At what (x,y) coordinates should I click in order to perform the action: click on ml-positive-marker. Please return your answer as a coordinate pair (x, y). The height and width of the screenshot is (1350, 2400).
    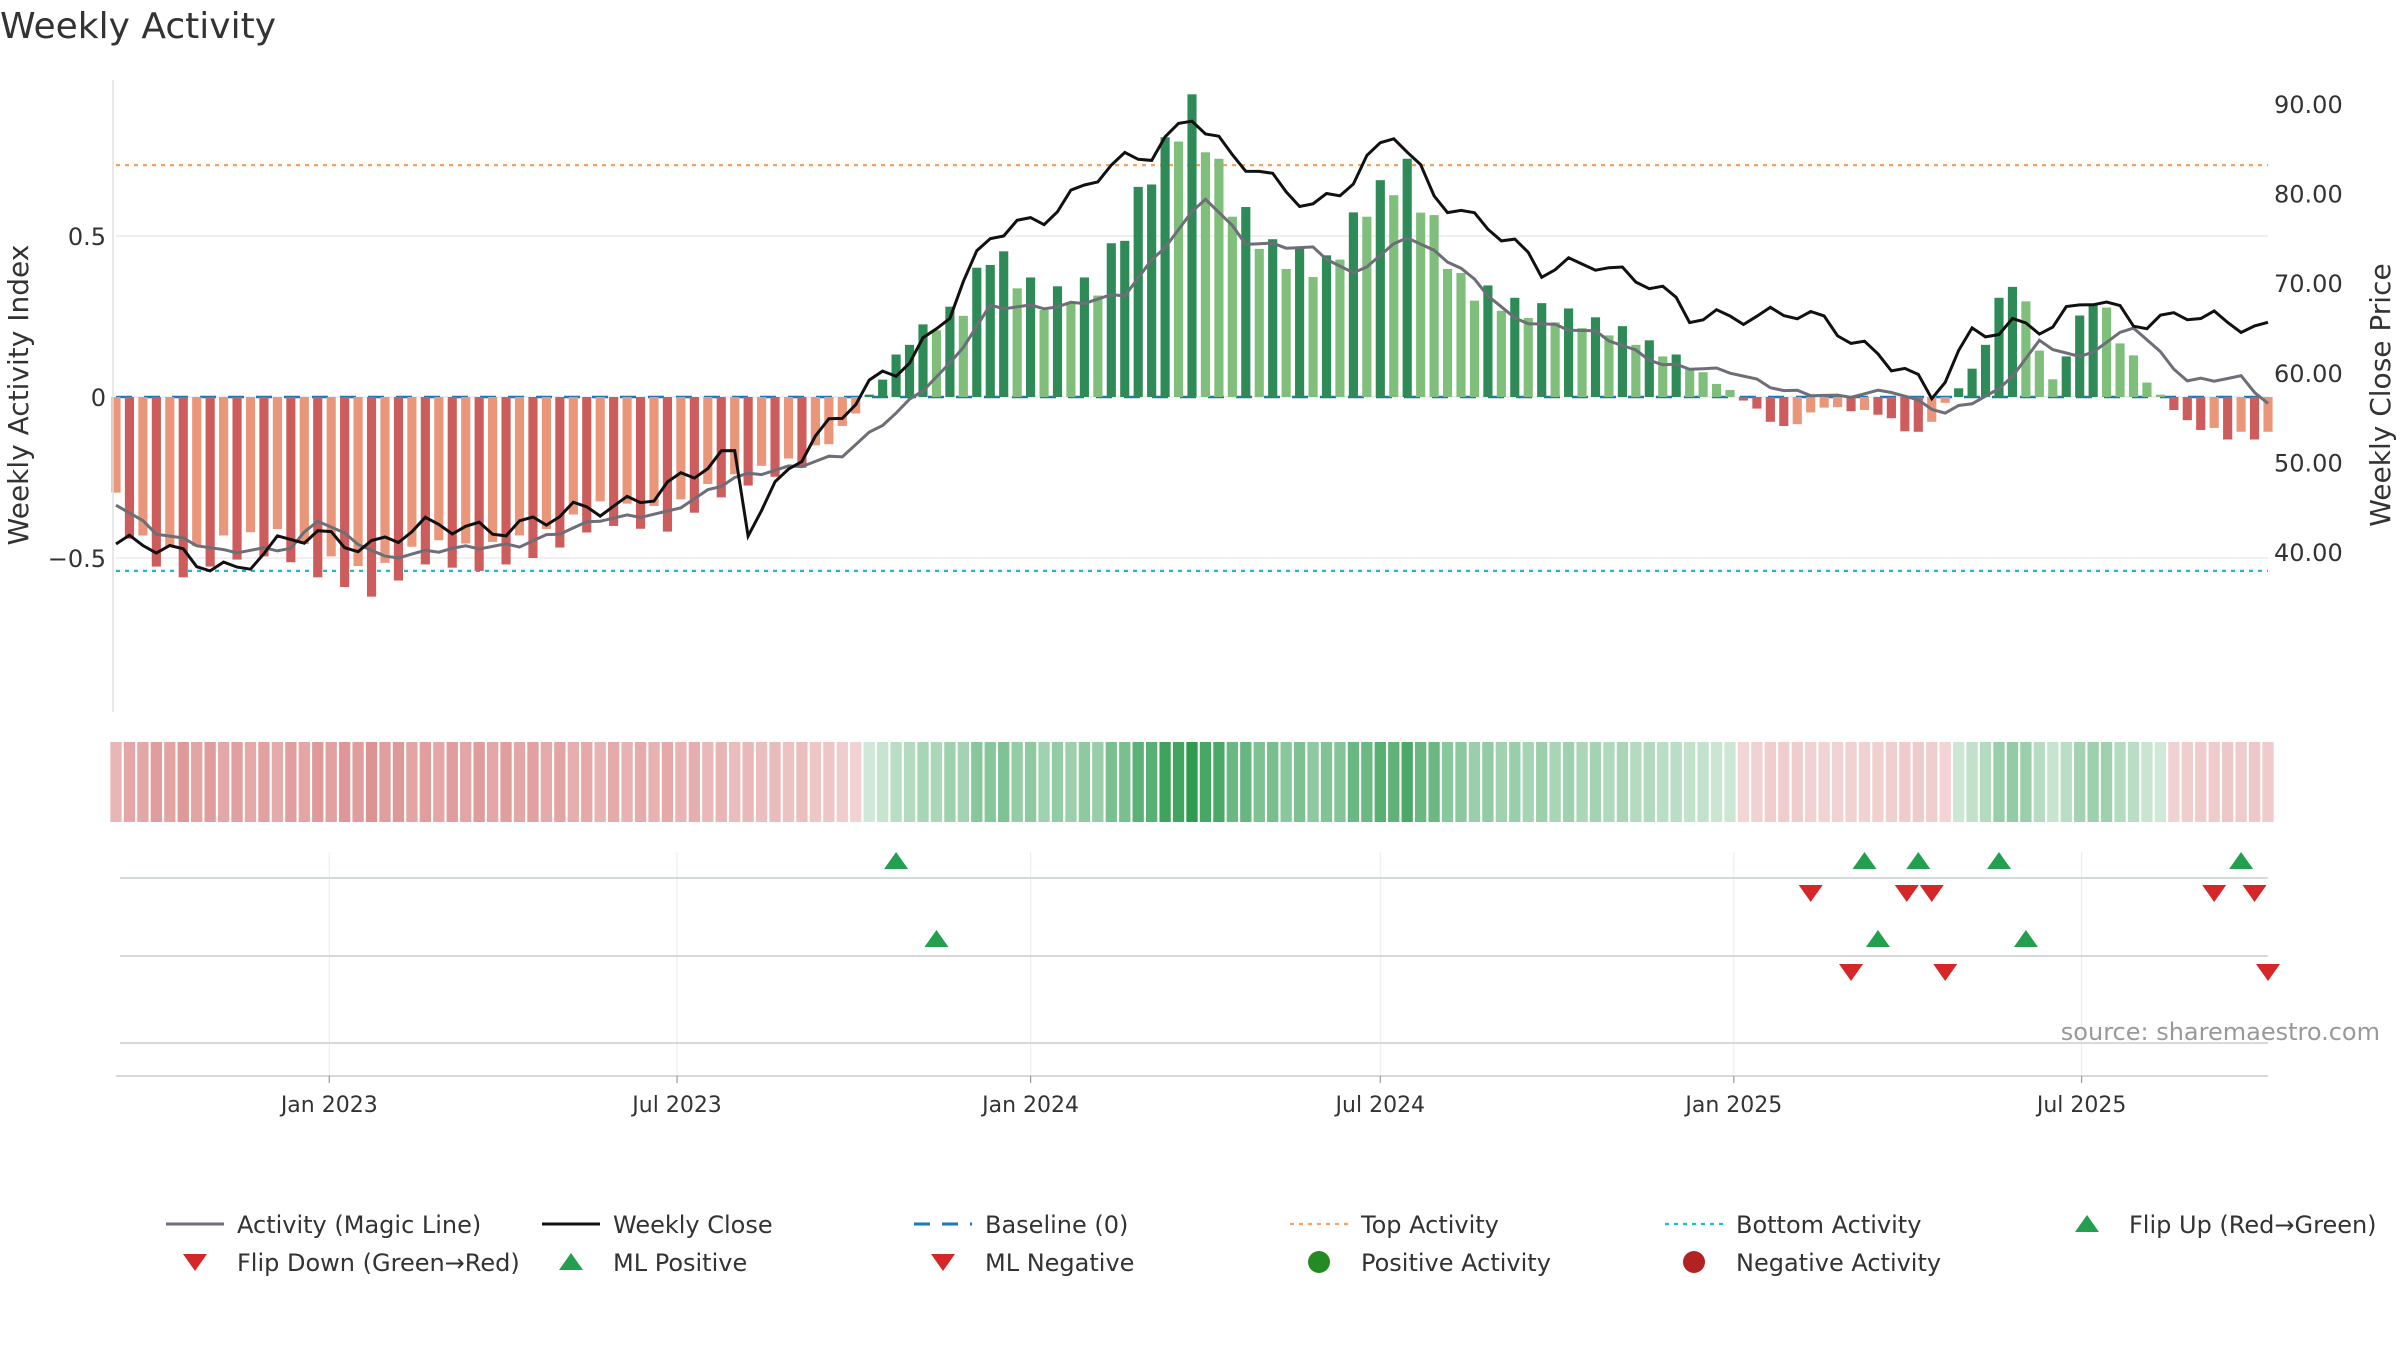
    Looking at the image, I should click on (936, 938).